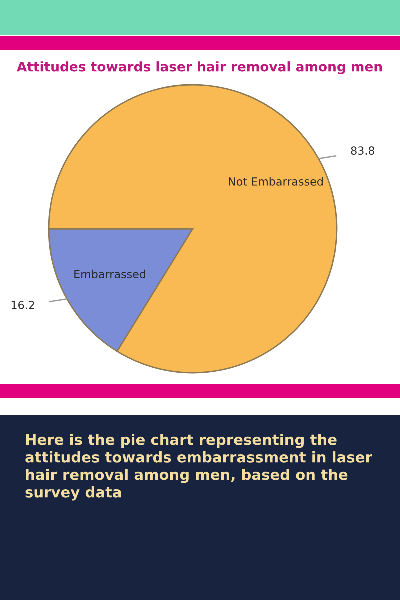  What do you see at coordinates (276, 181) in the screenshot?
I see `slice-label: Not Embarrassed` at bounding box center [276, 181].